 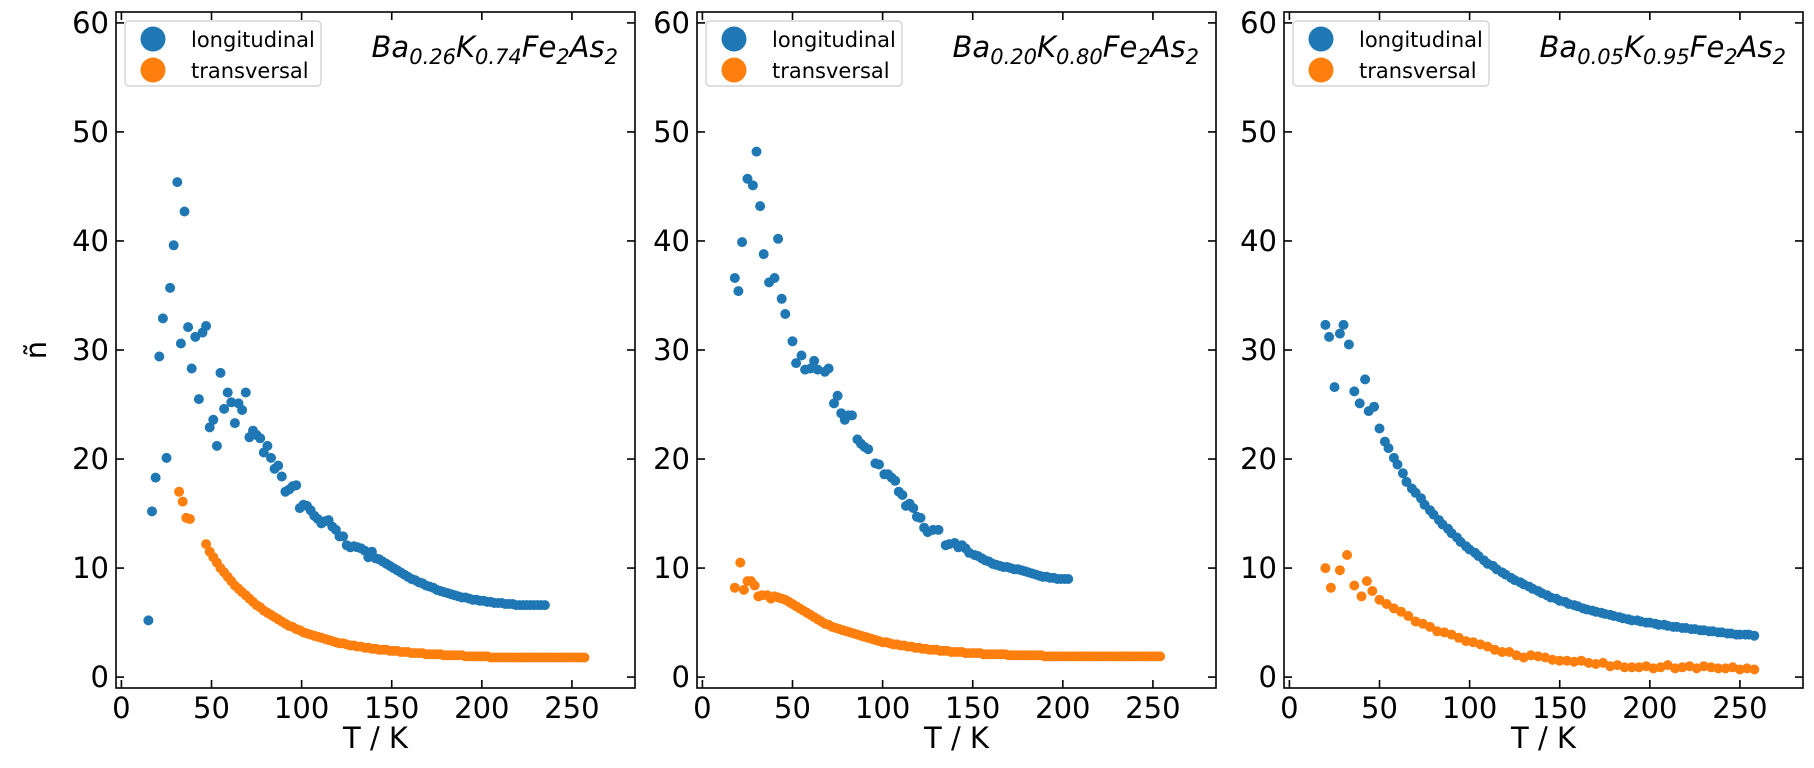 I want to click on panel-1-formula-part: Fe, so click(x=539, y=47).